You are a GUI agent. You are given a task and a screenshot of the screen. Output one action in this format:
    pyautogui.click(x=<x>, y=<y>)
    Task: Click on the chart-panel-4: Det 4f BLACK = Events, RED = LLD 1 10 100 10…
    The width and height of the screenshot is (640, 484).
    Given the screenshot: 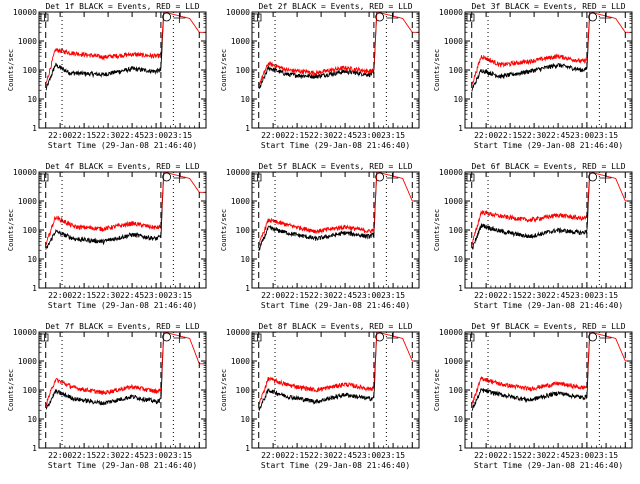 What is the action you would take?
    pyautogui.click(x=107, y=236)
    